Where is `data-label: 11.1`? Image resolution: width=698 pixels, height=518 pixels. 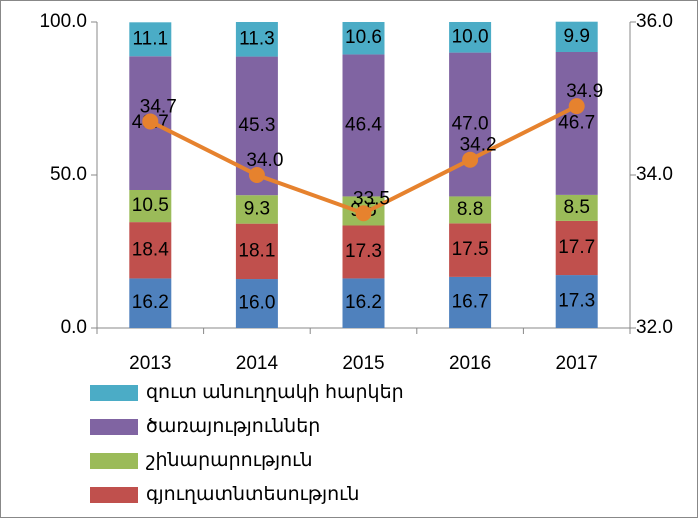
data-label: 11.1 is located at coordinates (151, 38).